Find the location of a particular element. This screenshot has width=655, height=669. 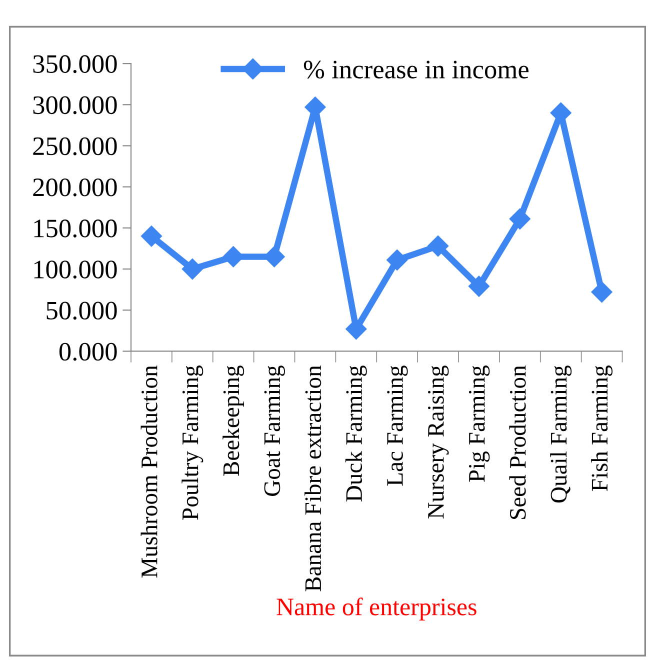

x-tick-label: Mushroom Production is located at coordinates (149, 471).